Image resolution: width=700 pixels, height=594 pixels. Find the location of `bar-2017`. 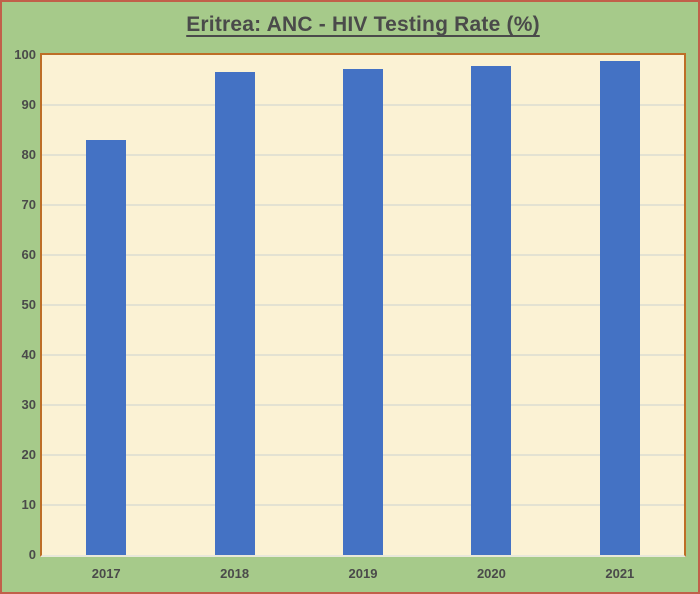

bar-2017 is located at coordinates (106, 347).